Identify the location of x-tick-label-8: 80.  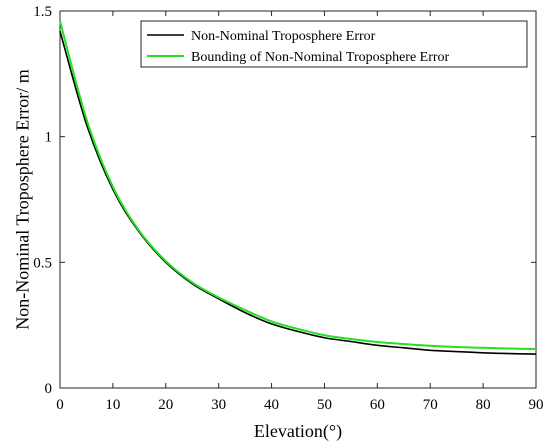
(483, 405).